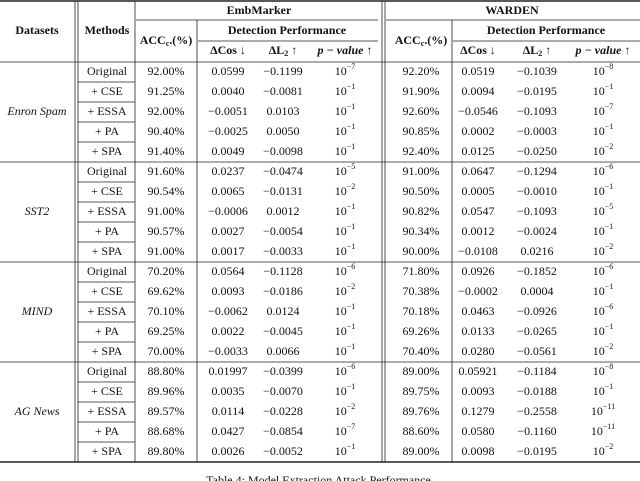 The height and width of the screenshot is (481, 640). I want to click on cell-value: −0.1160, so click(536, 431).